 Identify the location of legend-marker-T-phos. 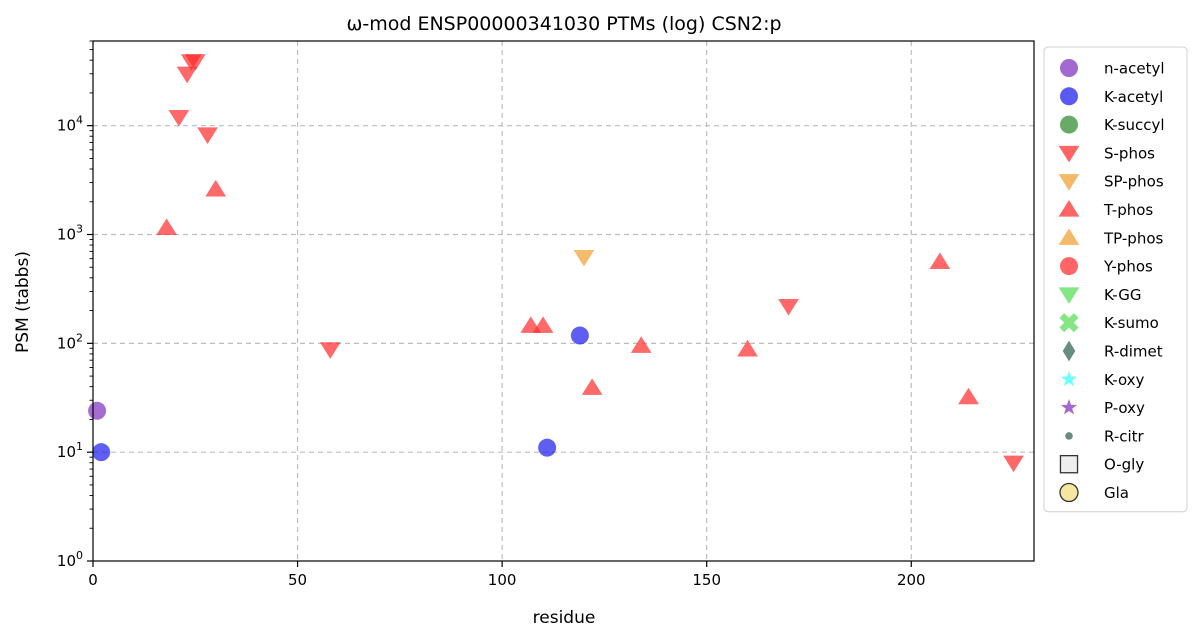
(1069, 208).